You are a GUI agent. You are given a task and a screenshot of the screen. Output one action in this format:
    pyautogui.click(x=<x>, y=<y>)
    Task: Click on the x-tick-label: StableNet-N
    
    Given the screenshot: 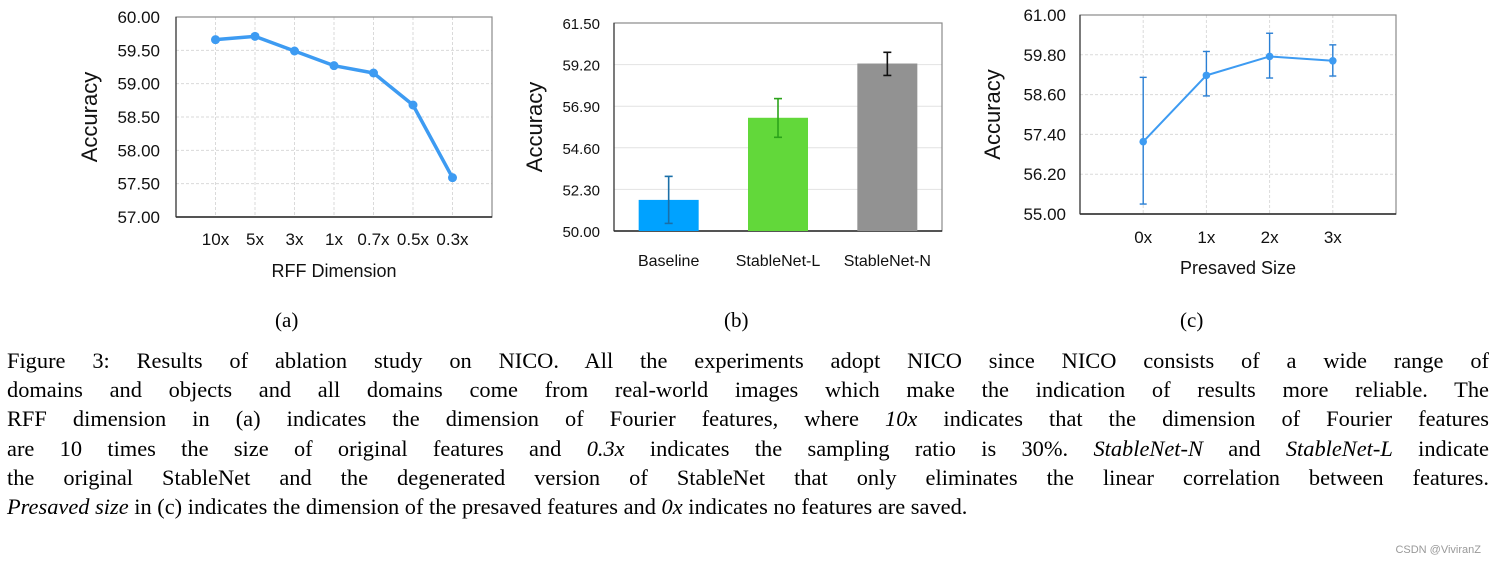 What is the action you would take?
    pyautogui.click(x=887, y=261)
    